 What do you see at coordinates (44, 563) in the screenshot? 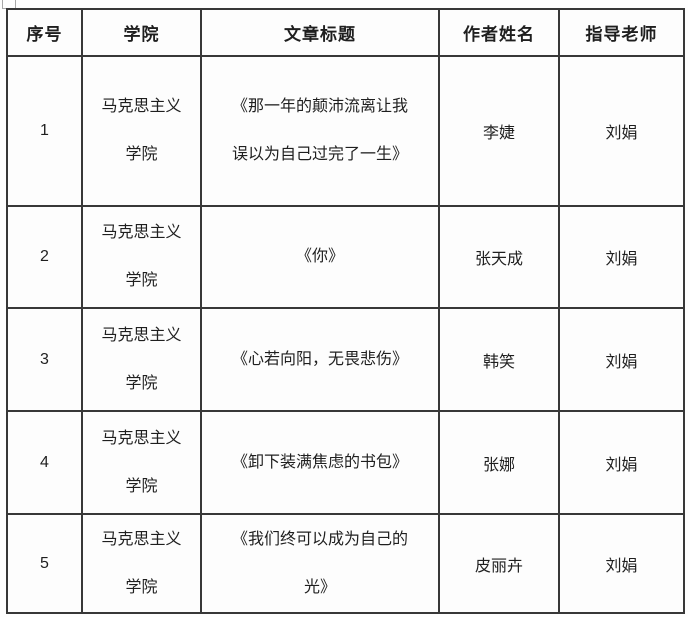
I see `cell-serial: 5` at bounding box center [44, 563].